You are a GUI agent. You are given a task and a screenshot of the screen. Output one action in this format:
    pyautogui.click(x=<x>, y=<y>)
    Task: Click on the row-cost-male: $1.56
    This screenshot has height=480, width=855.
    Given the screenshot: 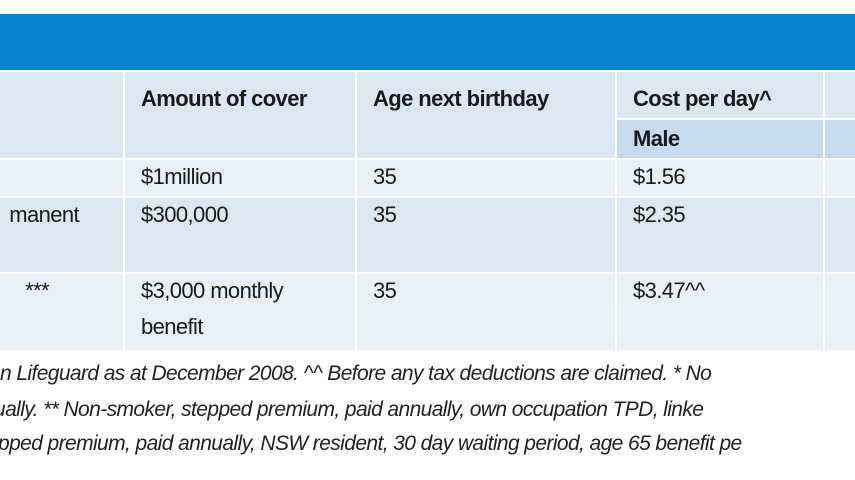 What is the action you would take?
    pyautogui.click(x=720, y=178)
    